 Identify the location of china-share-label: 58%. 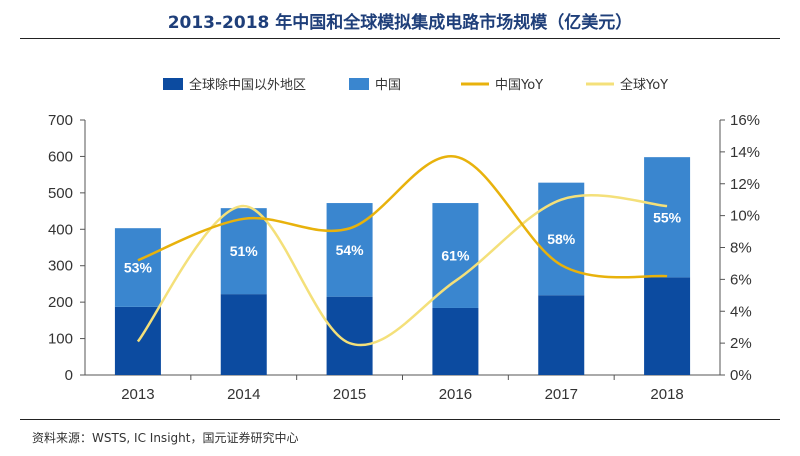
(561, 239).